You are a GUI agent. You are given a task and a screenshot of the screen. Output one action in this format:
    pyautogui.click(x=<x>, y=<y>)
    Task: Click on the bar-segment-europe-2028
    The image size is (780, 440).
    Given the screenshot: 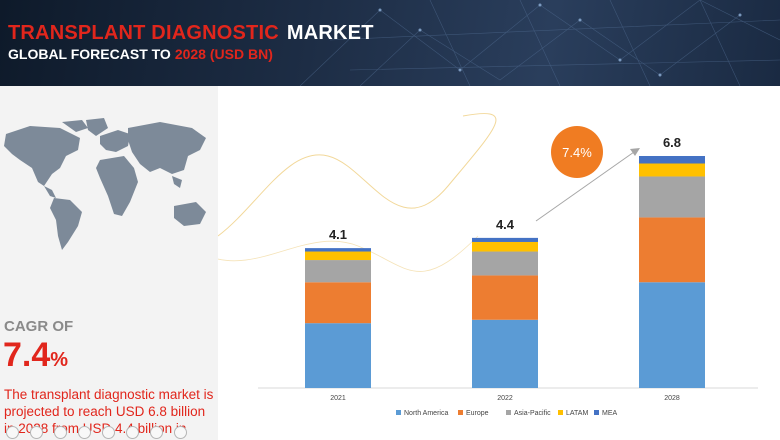 What is the action you would take?
    pyautogui.click(x=672, y=250)
    